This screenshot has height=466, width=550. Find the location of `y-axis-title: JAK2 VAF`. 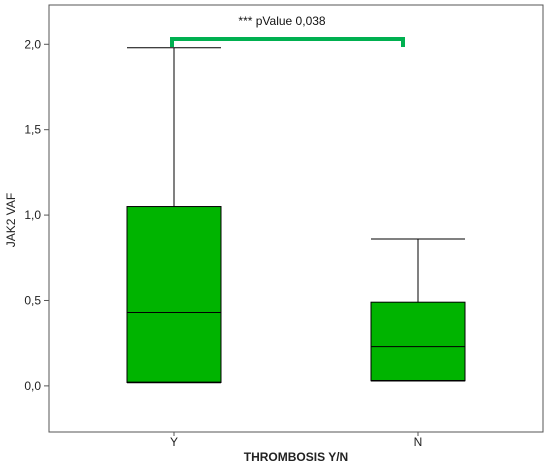

y-axis-title: JAK2 VAF is located at coordinates (11, 220).